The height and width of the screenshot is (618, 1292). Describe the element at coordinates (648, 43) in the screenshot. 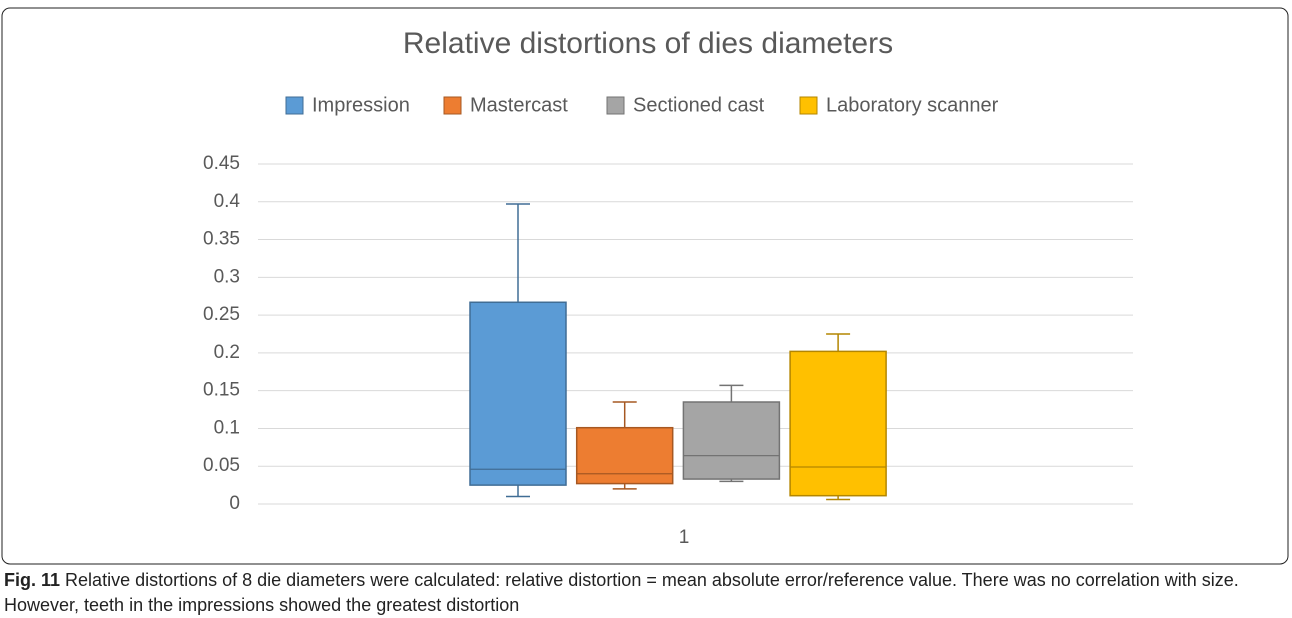

I see `chart-title: Relative distortions of dies diameters` at that location.